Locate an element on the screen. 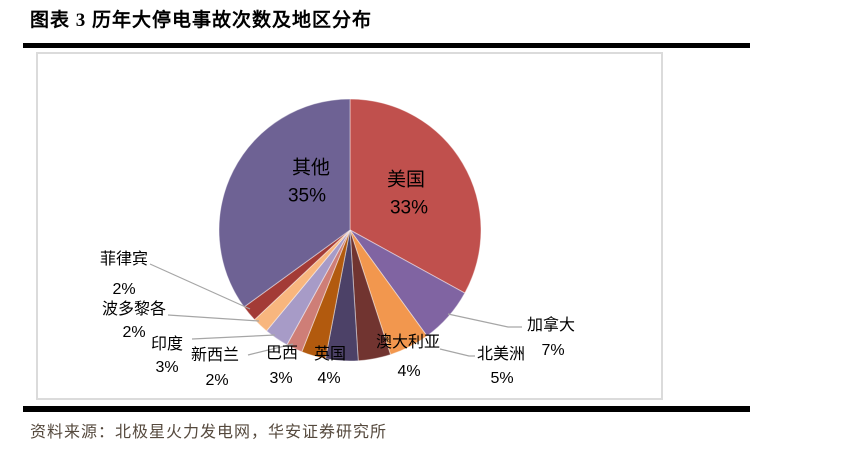  chart-bottom-divider is located at coordinates (386, 409).